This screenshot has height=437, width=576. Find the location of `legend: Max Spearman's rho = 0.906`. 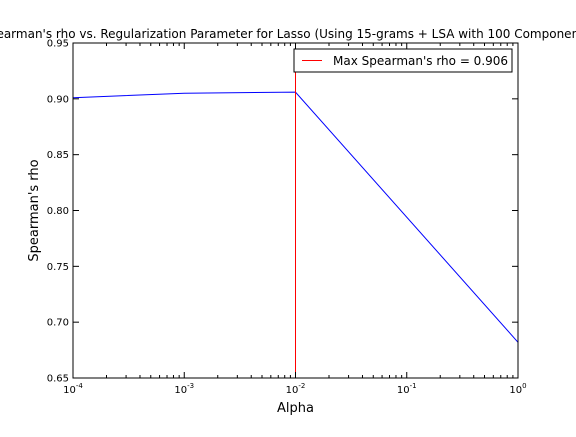

legend: Max Spearman's rho = 0.906 is located at coordinates (403, 60).